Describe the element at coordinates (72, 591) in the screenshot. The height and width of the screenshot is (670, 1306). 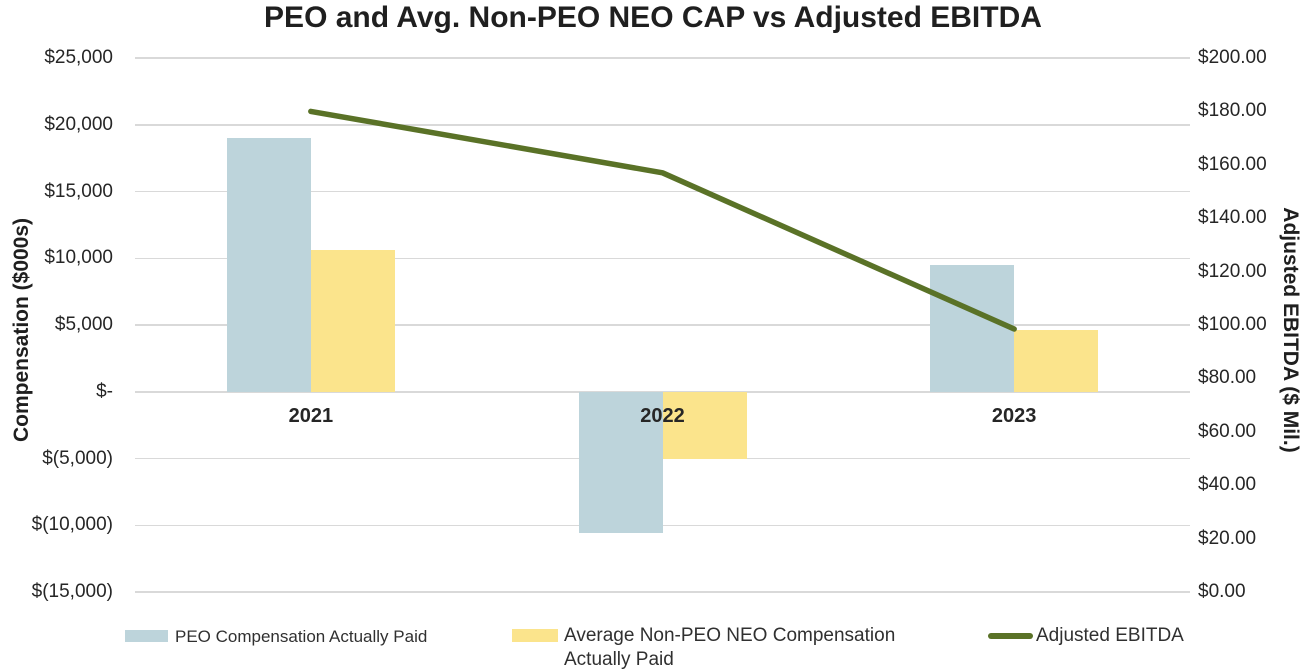
I see `left-axis-tick: $(15,000)` at that location.